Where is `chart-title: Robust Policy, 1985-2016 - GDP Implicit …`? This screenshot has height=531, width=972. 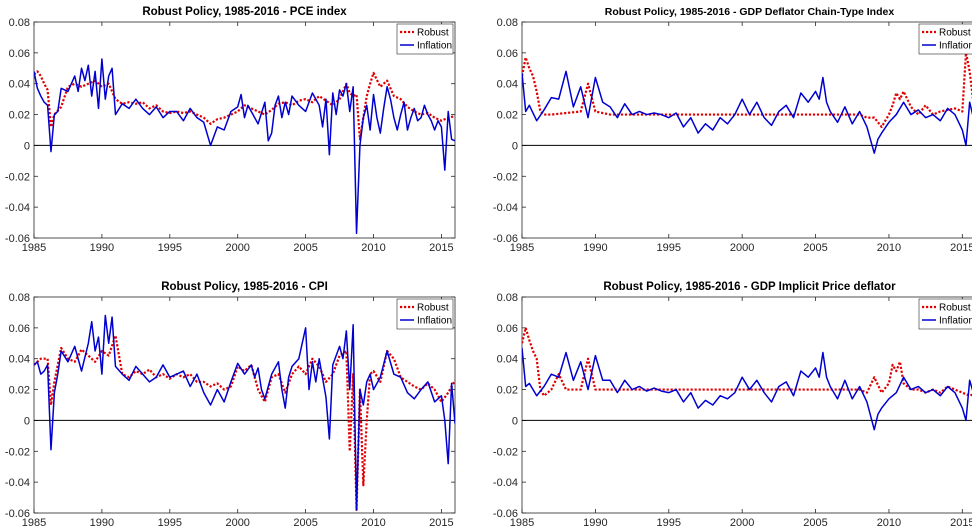
chart-title: Robust Policy, 1985-2016 - GDP Implicit … is located at coordinates (749, 287).